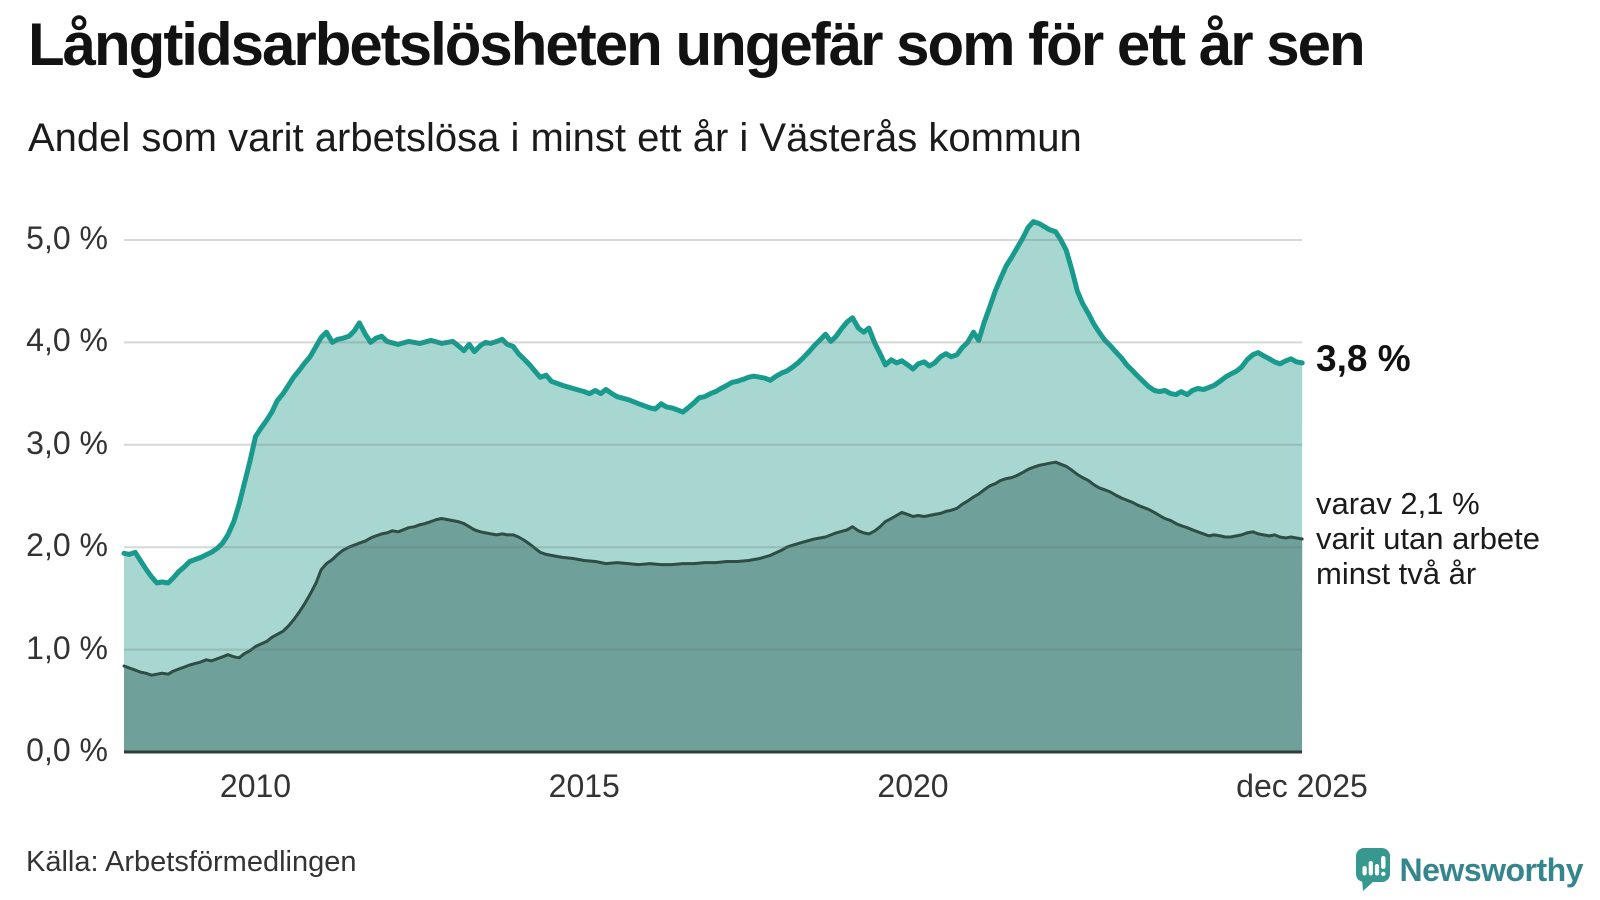  What do you see at coordinates (1396, 573) in the screenshot?
I see `secondary-value-line3: minst två år` at bounding box center [1396, 573].